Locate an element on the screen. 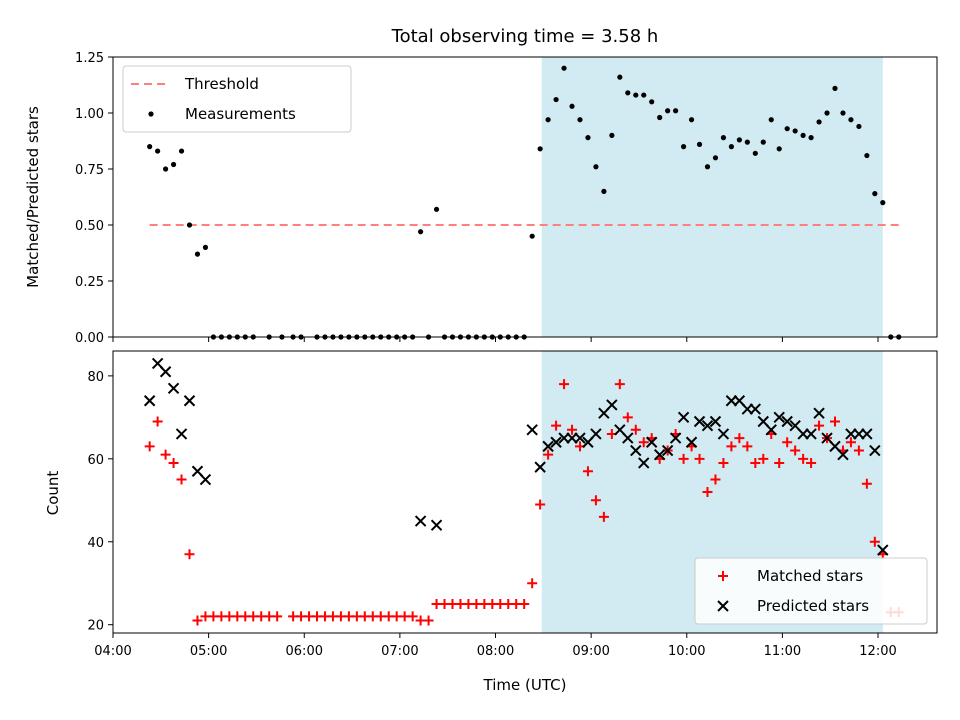 This screenshot has width=960, height=720. legend-label: Matched stars is located at coordinates (810, 576).